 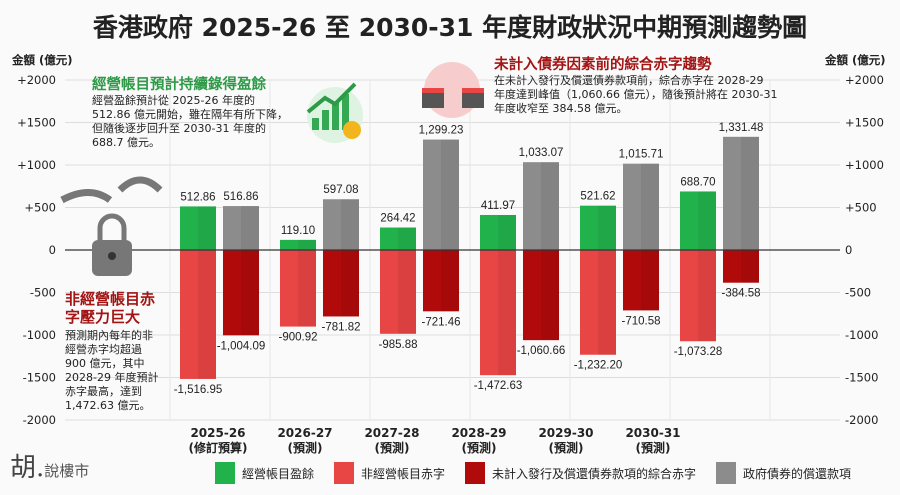 What do you see at coordinates (112, 377) in the screenshot?
I see `note-line: 2028-29 年度預計` at bounding box center [112, 377].